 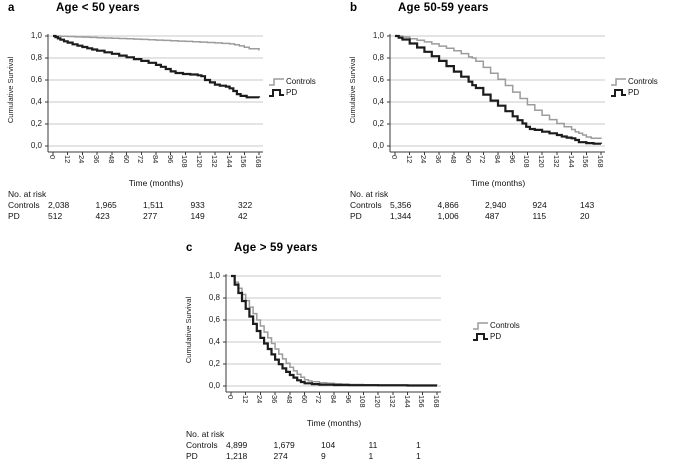 I want to click on risk-count: 1,965, so click(x=106, y=205).